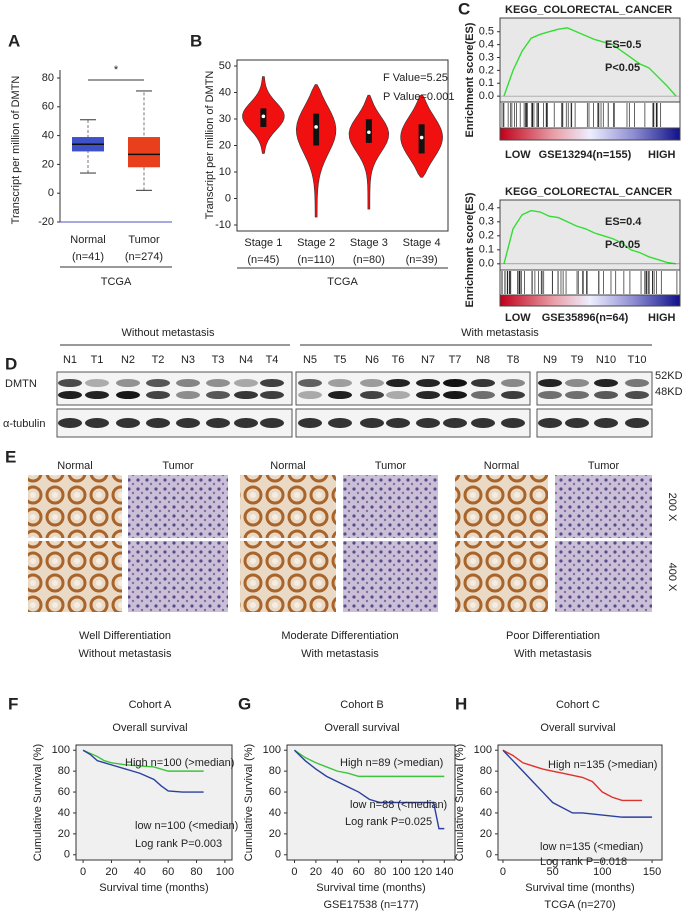  What do you see at coordinates (579, 905) in the screenshot?
I see `footer: TCGA (n=270)` at bounding box center [579, 905].